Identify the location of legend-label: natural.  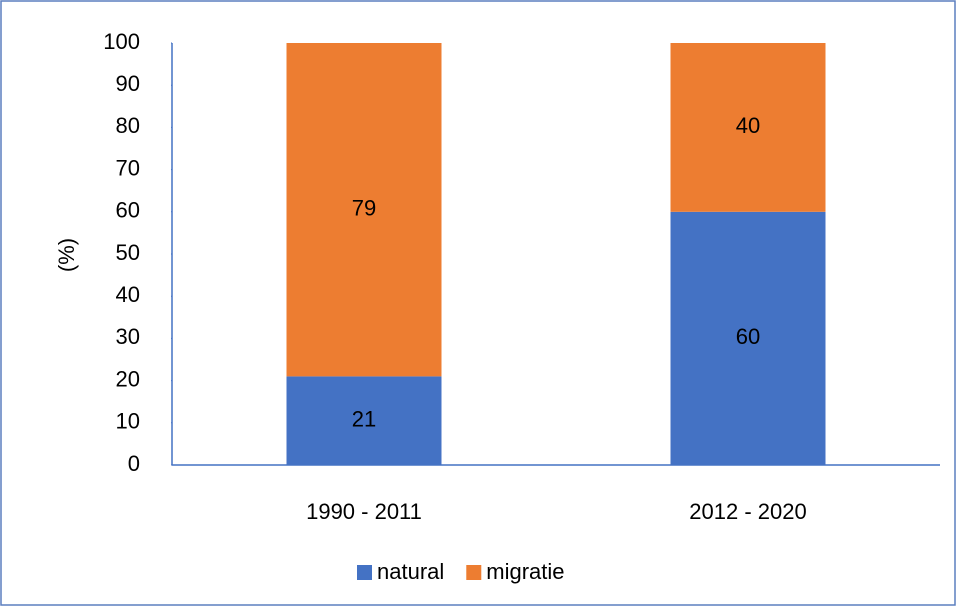
(410, 571).